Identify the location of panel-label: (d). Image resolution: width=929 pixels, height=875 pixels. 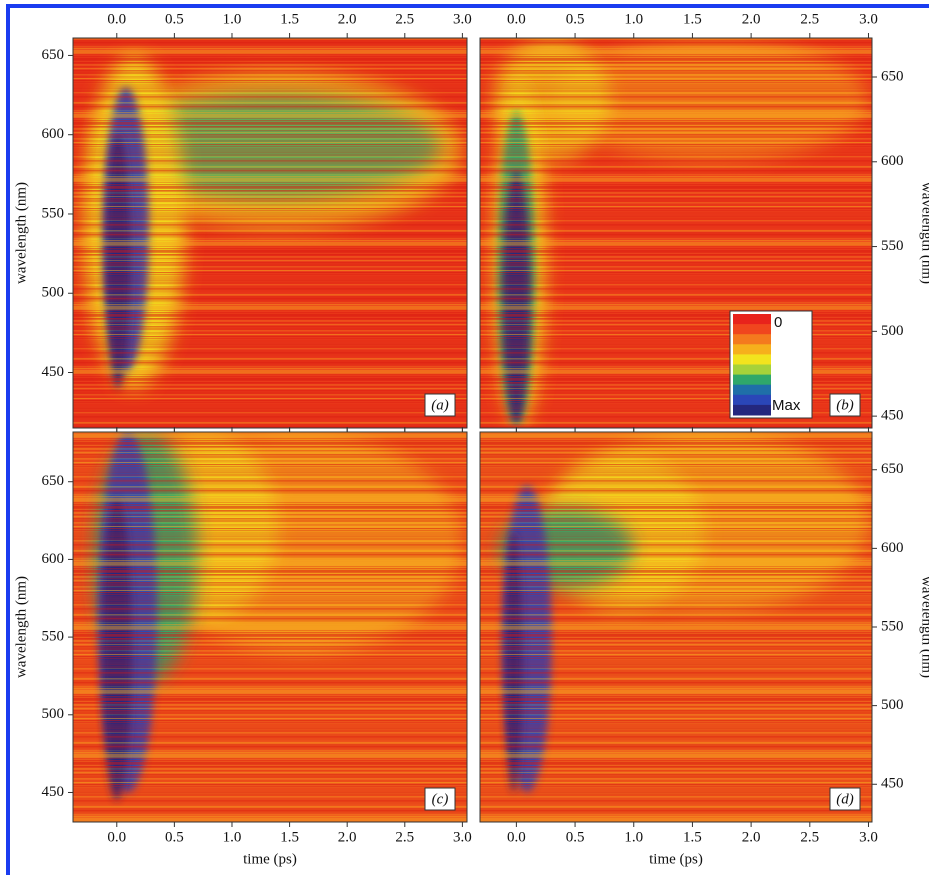
(845, 799).